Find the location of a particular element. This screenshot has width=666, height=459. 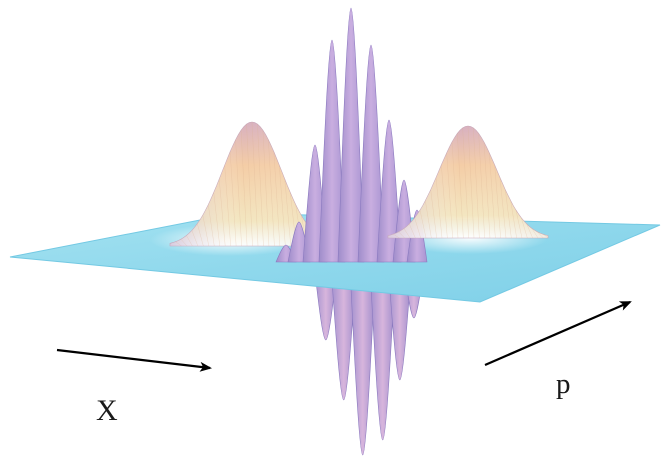

positive-interference-fringes is located at coordinates (351, 135).